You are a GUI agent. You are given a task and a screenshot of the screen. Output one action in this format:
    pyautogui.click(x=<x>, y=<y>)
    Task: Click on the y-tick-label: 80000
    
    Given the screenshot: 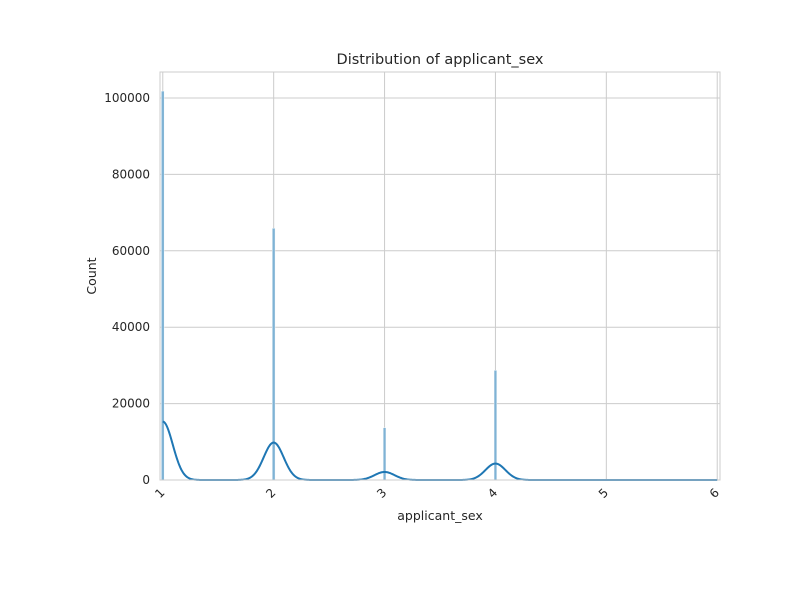 What is the action you would take?
    pyautogui.click(x=131, y=174)
    